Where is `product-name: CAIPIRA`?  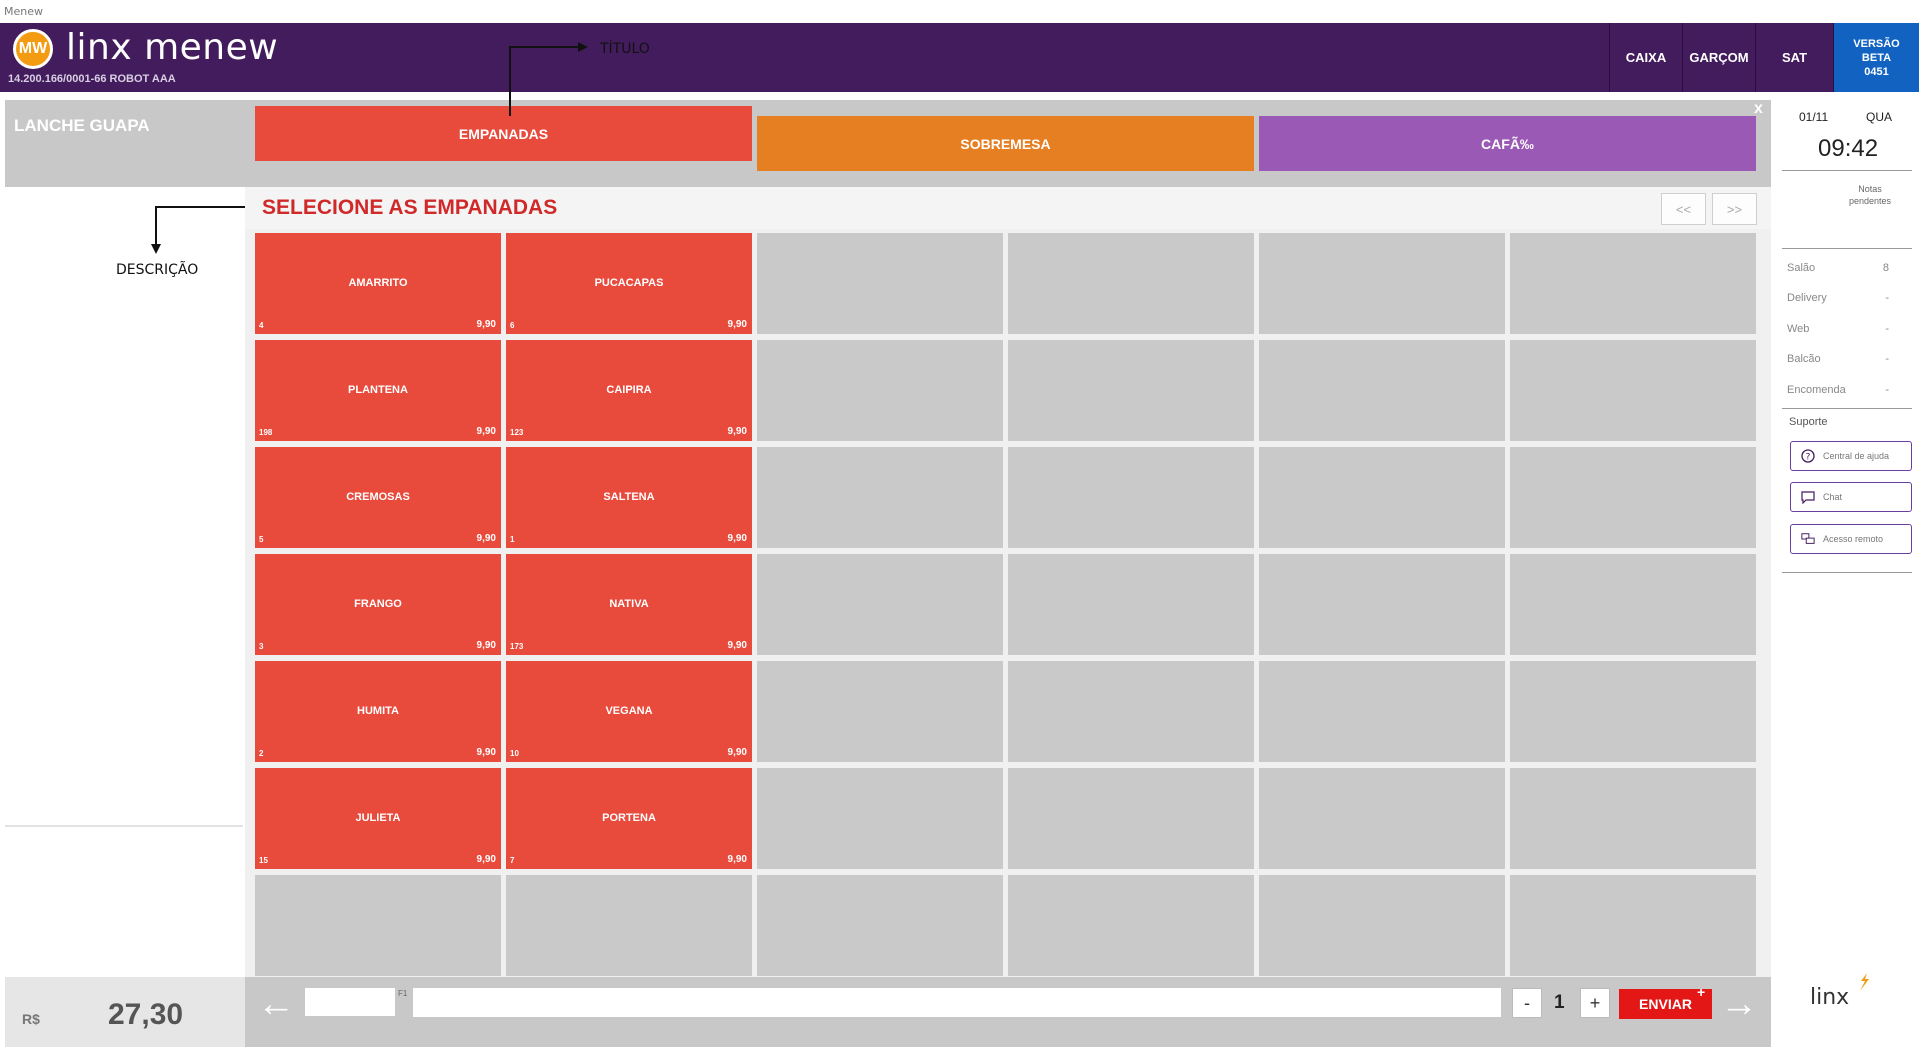
product-name: CAIPIRA is located at coordinates (629, 390).